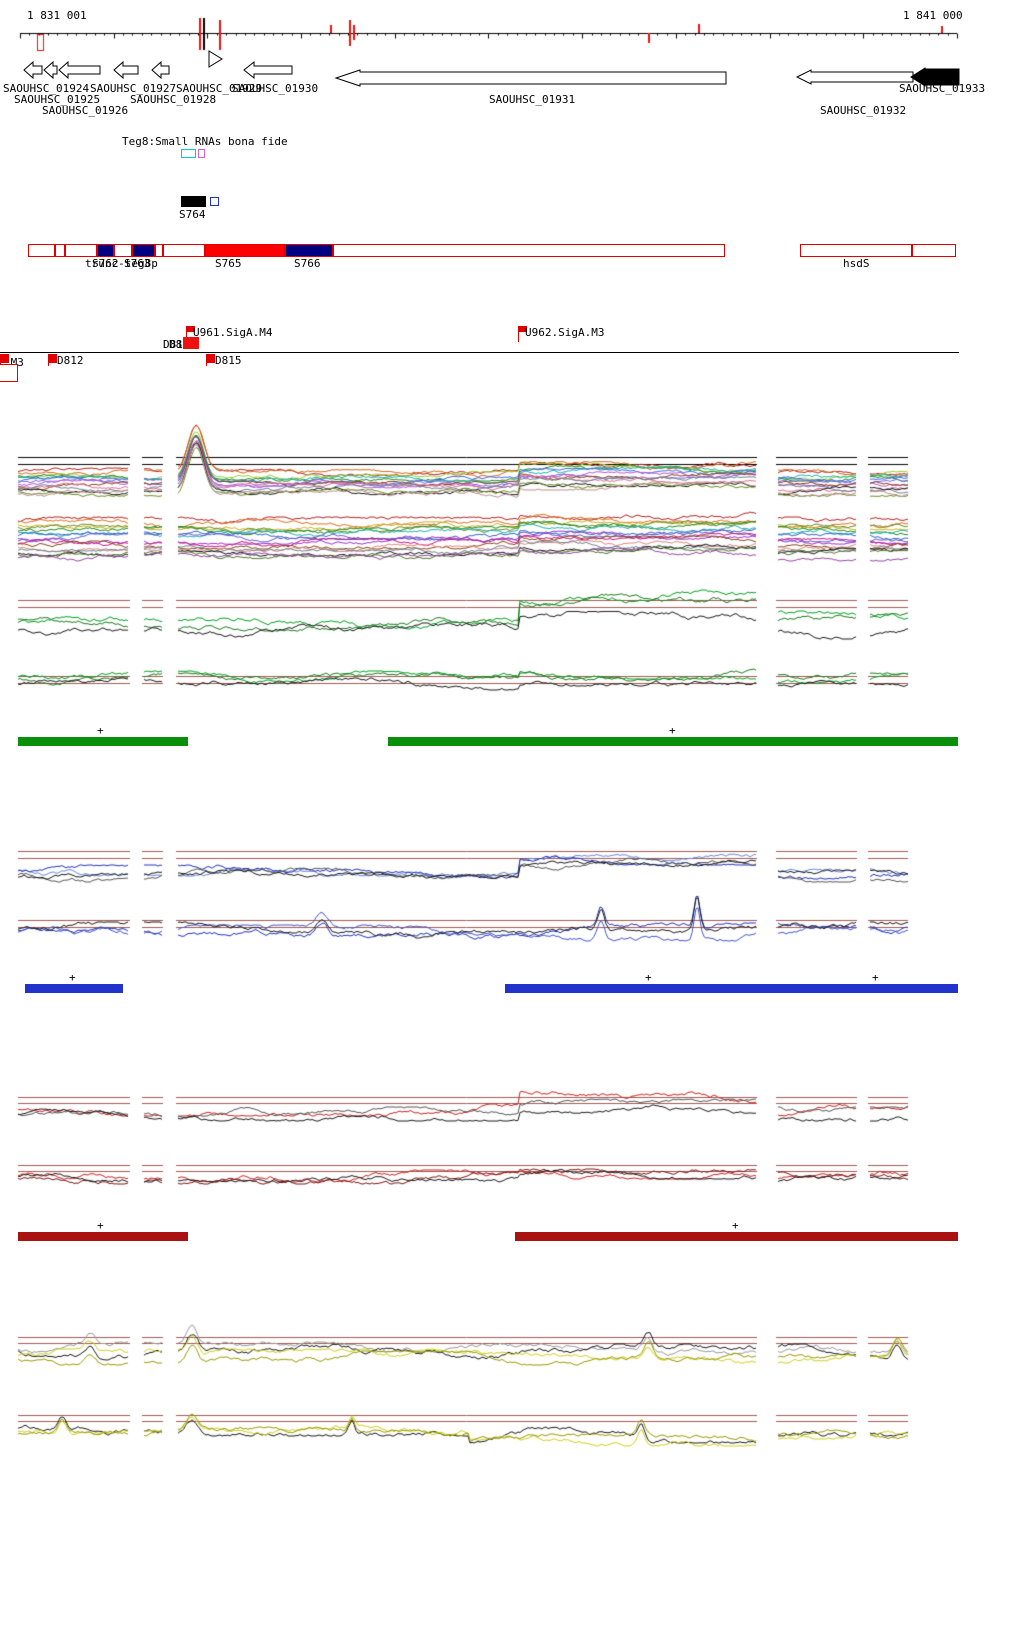  What do you see at coordinates (219, 88) in the screenshot?
I see `gene-label-saouhsc-01929: SAOUHSC_01929` at bounding box center [219, 88].